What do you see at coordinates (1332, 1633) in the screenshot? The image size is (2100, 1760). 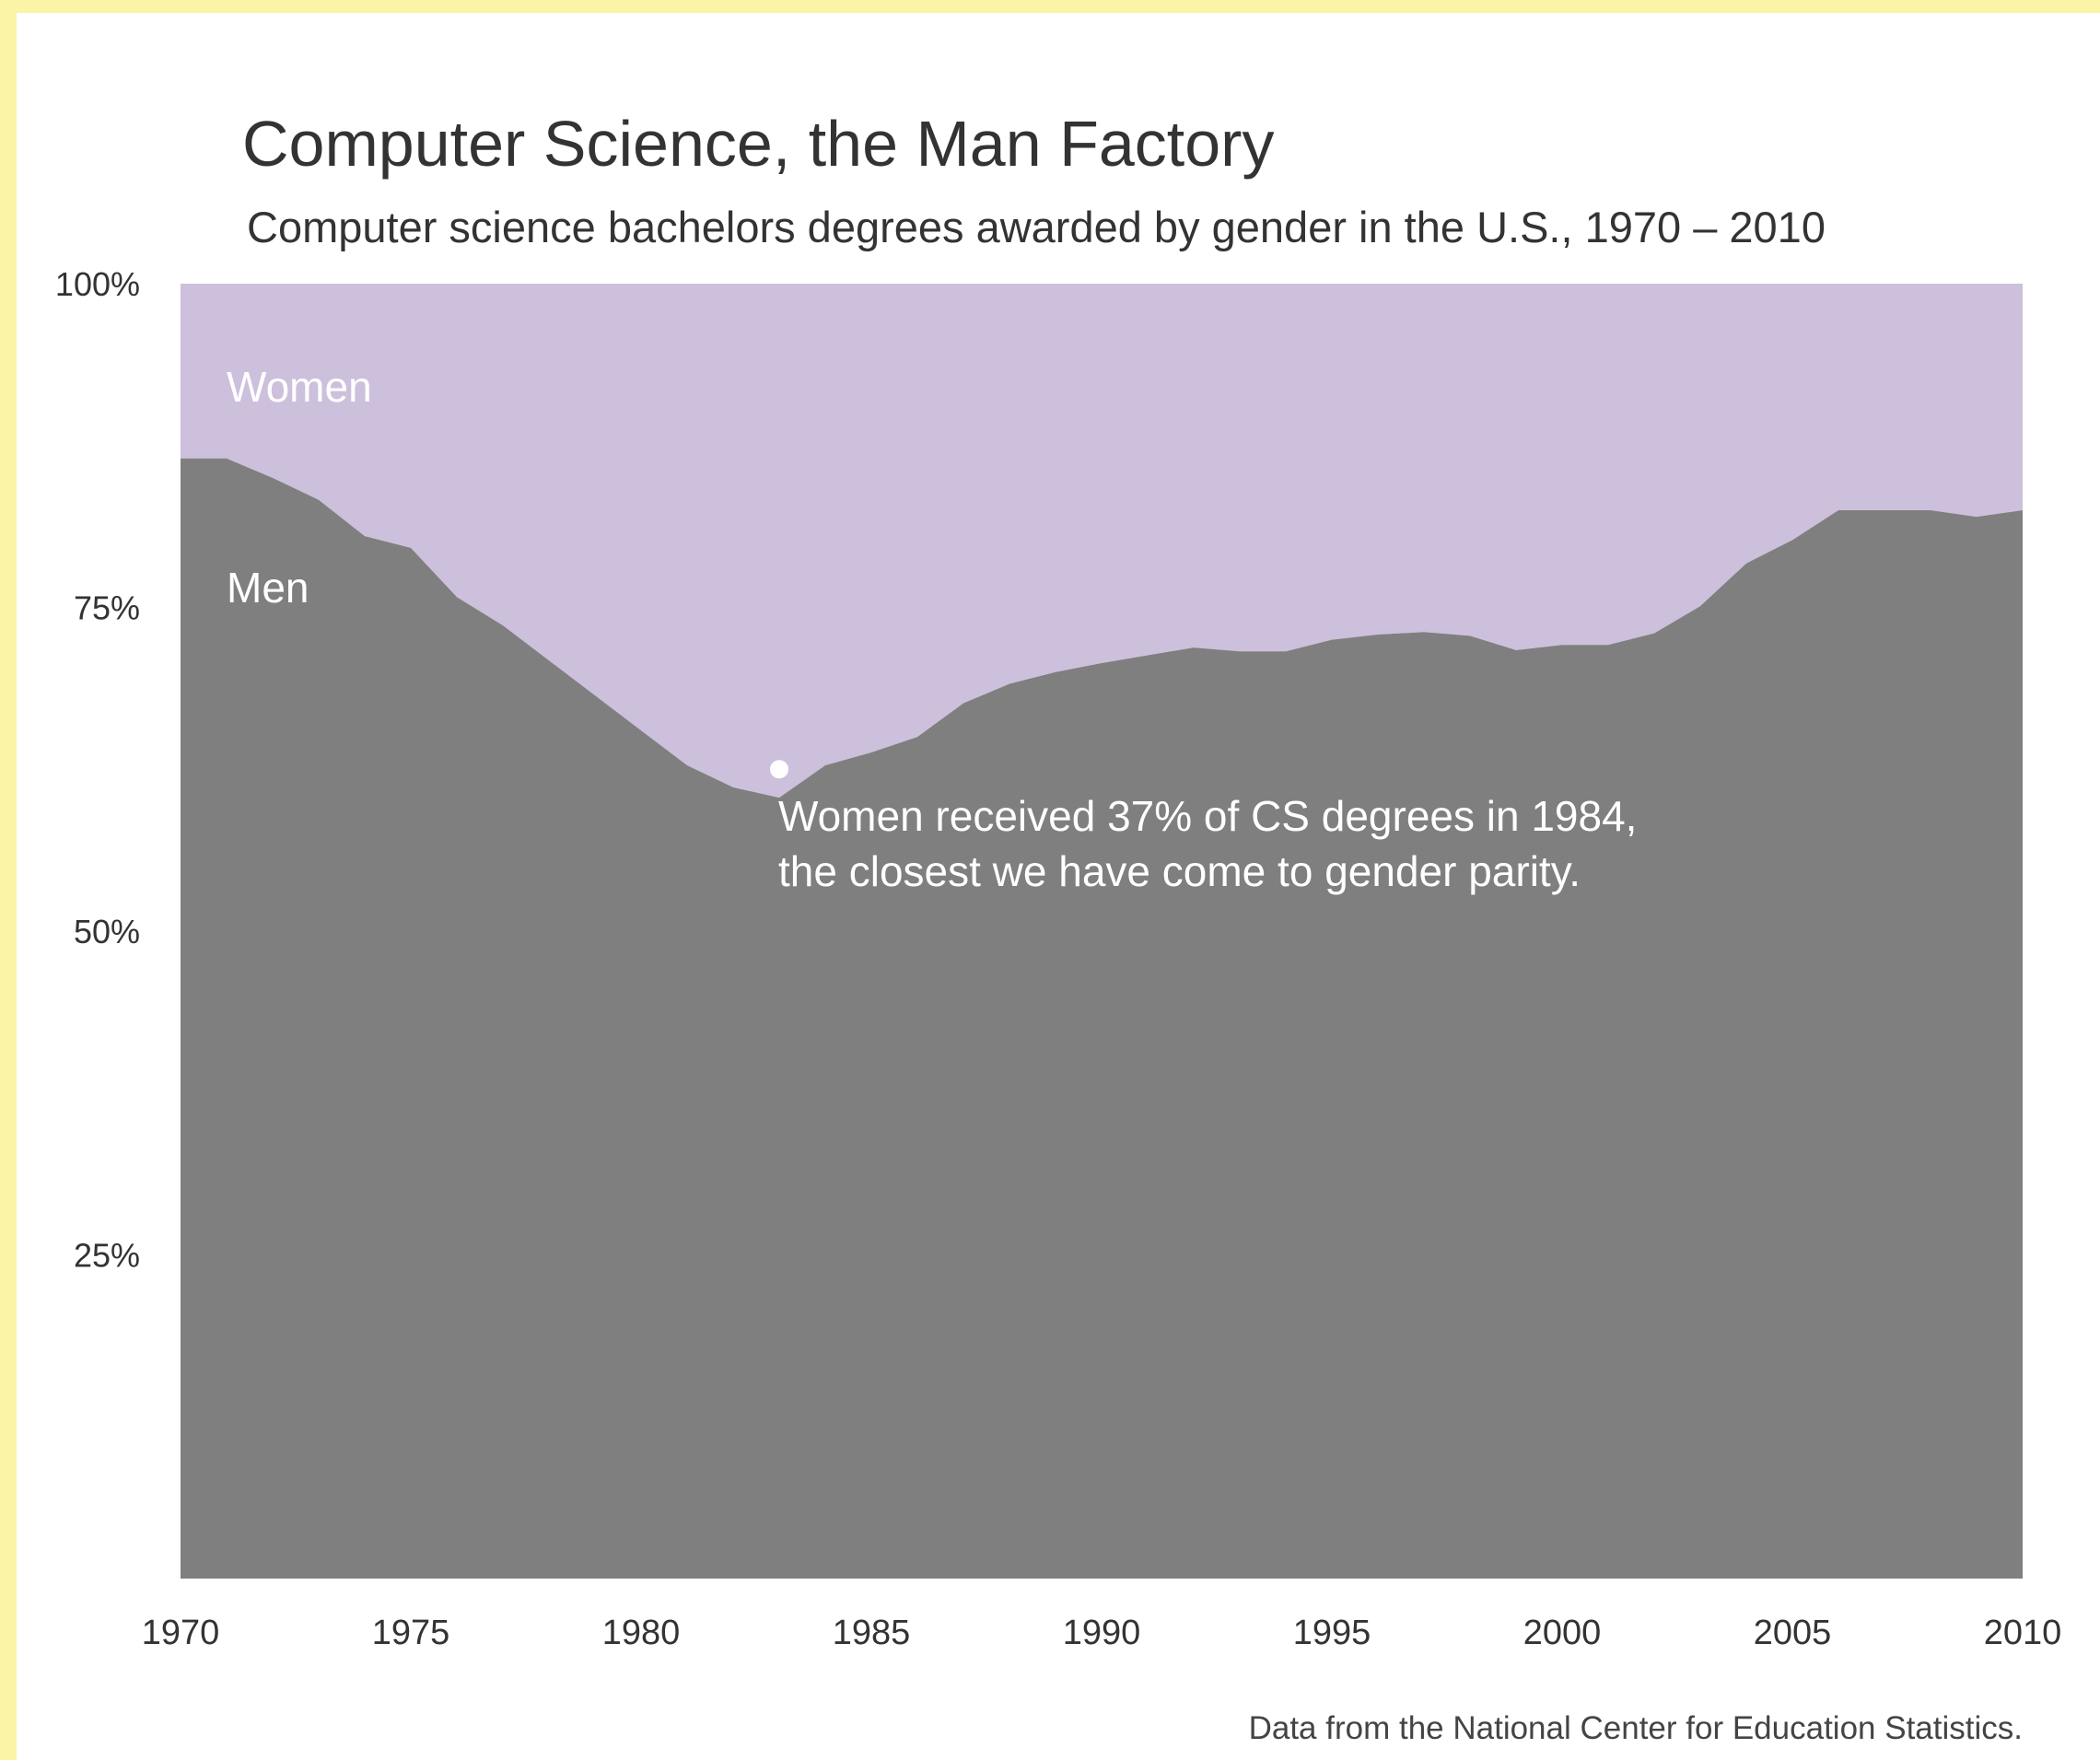 I see `x-tick-label: 1995` at bounding box center [1332, 1633].